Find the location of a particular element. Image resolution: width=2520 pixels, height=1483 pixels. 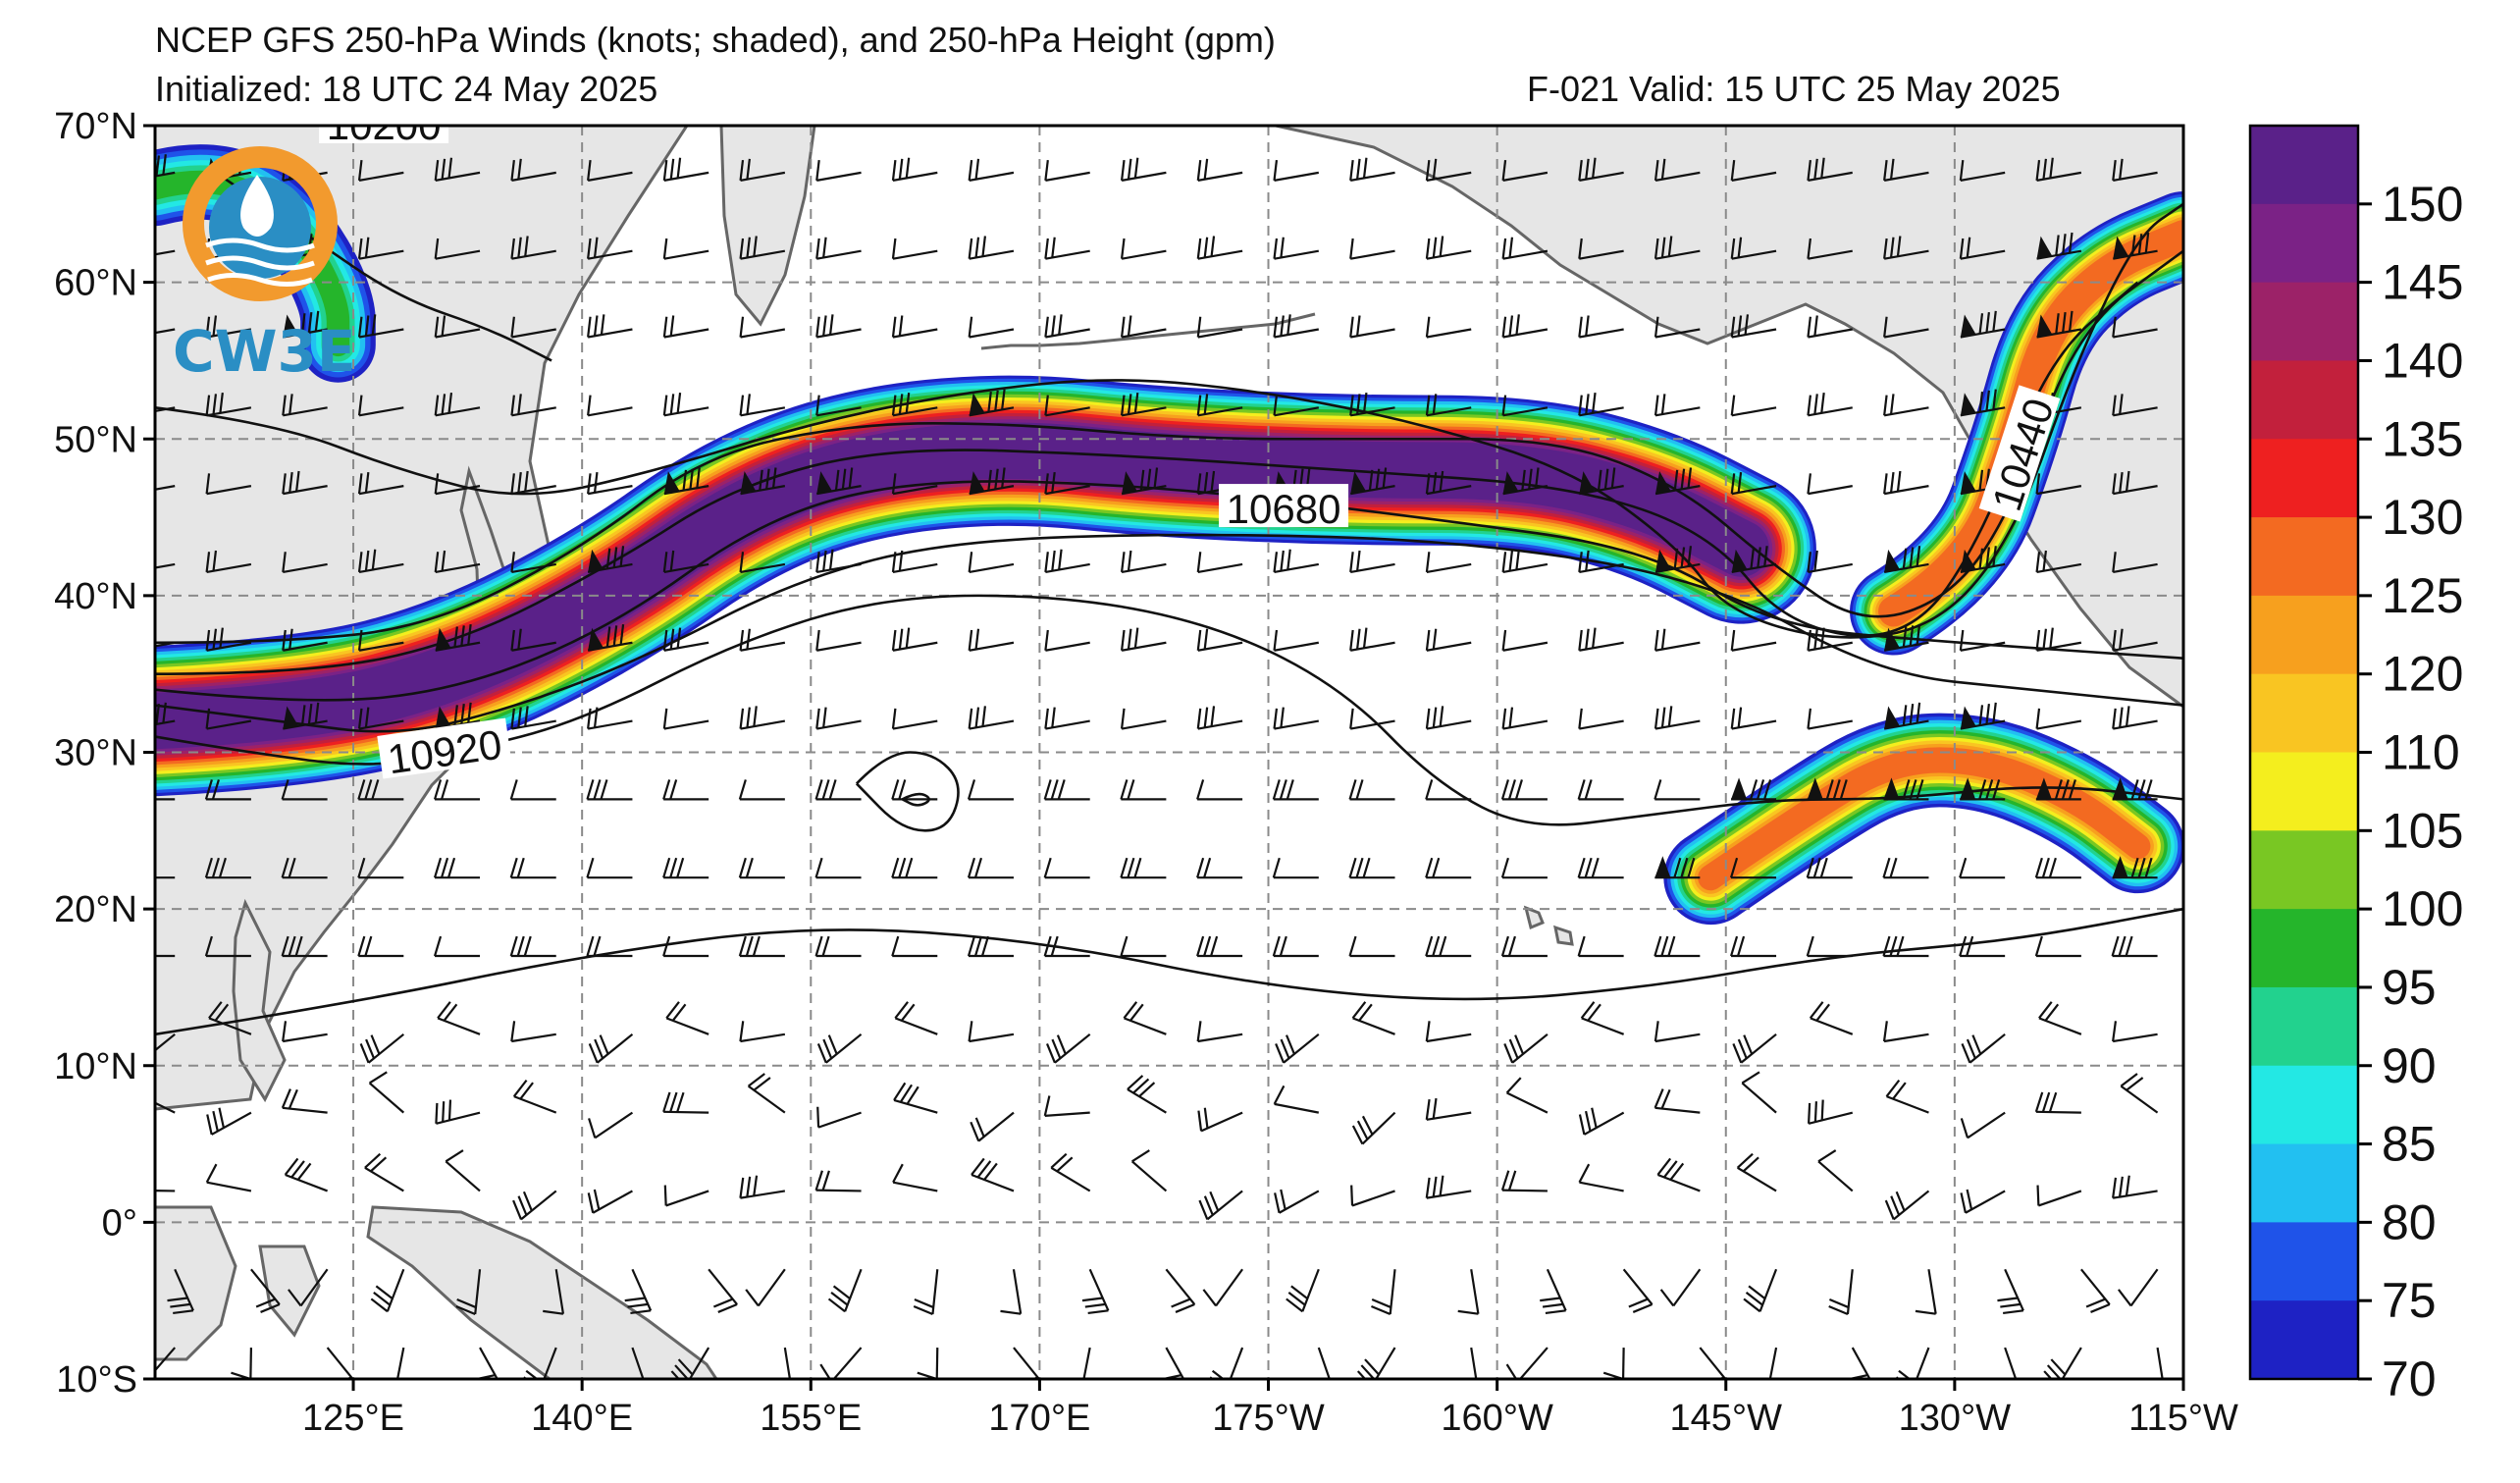

logo-text: CW3E is located at coordinates (264, 352).